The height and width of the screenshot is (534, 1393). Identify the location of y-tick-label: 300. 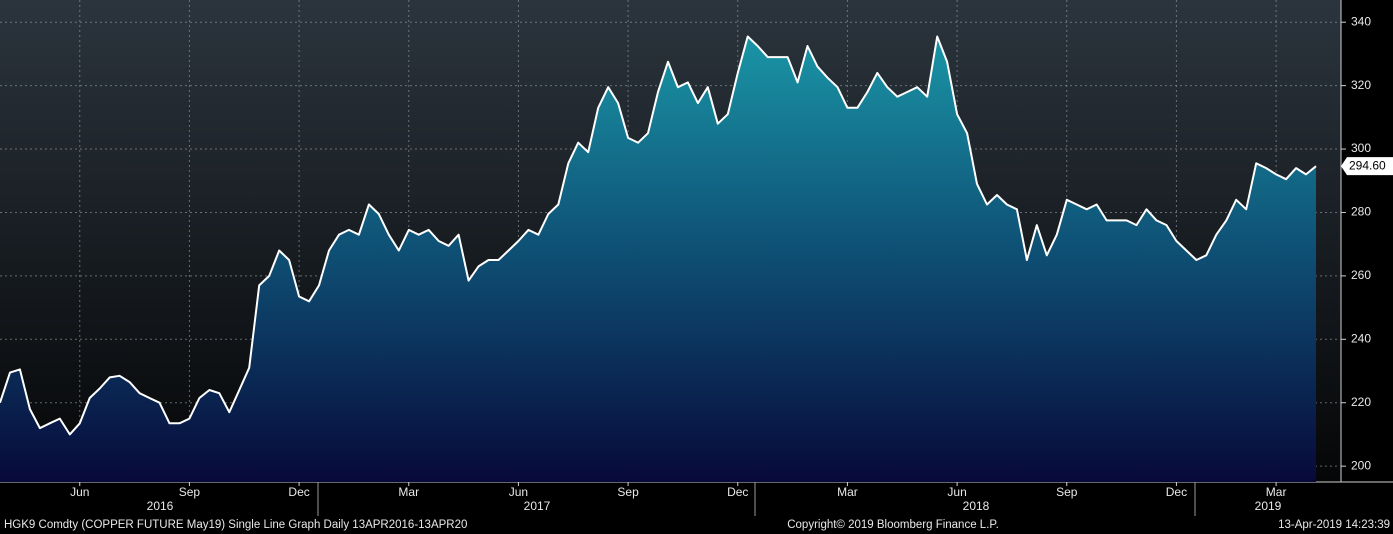
(1361, 148).